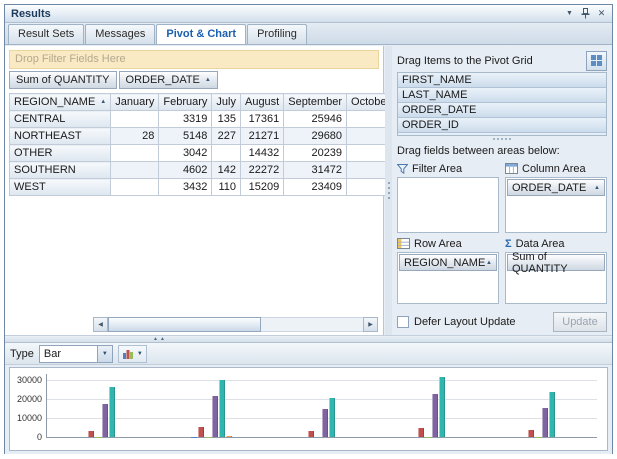 This screenshot has height=459, width=617. I want to click on chart-options-button: ▼, so click(132, 353).